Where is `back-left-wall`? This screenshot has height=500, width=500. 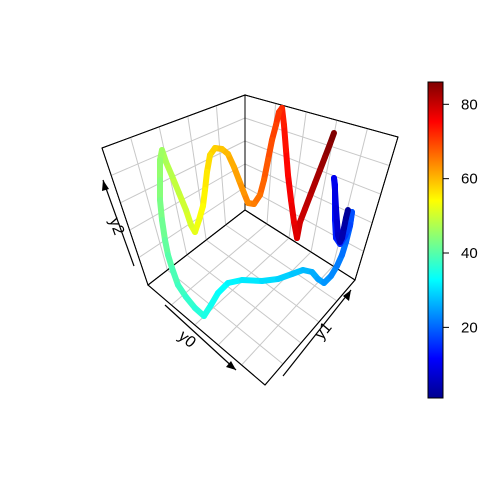
back-left-wall is located at coordinates (173, 190).